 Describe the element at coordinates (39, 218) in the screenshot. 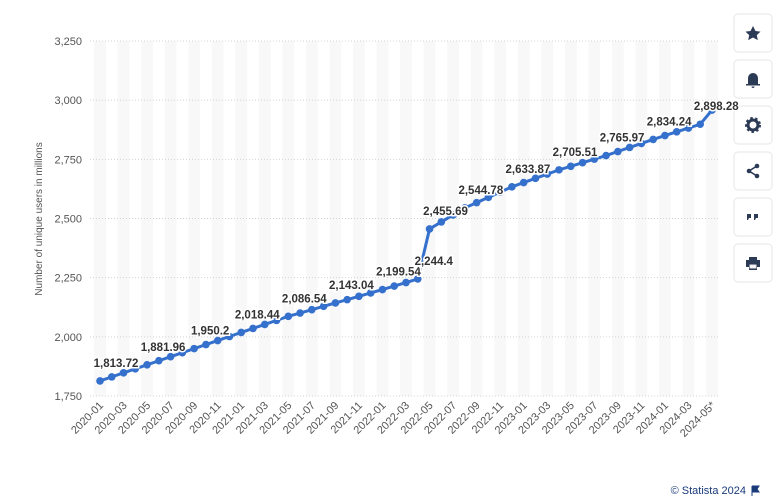

I see `y-axis-label: Number of unique users in millions` at that location.